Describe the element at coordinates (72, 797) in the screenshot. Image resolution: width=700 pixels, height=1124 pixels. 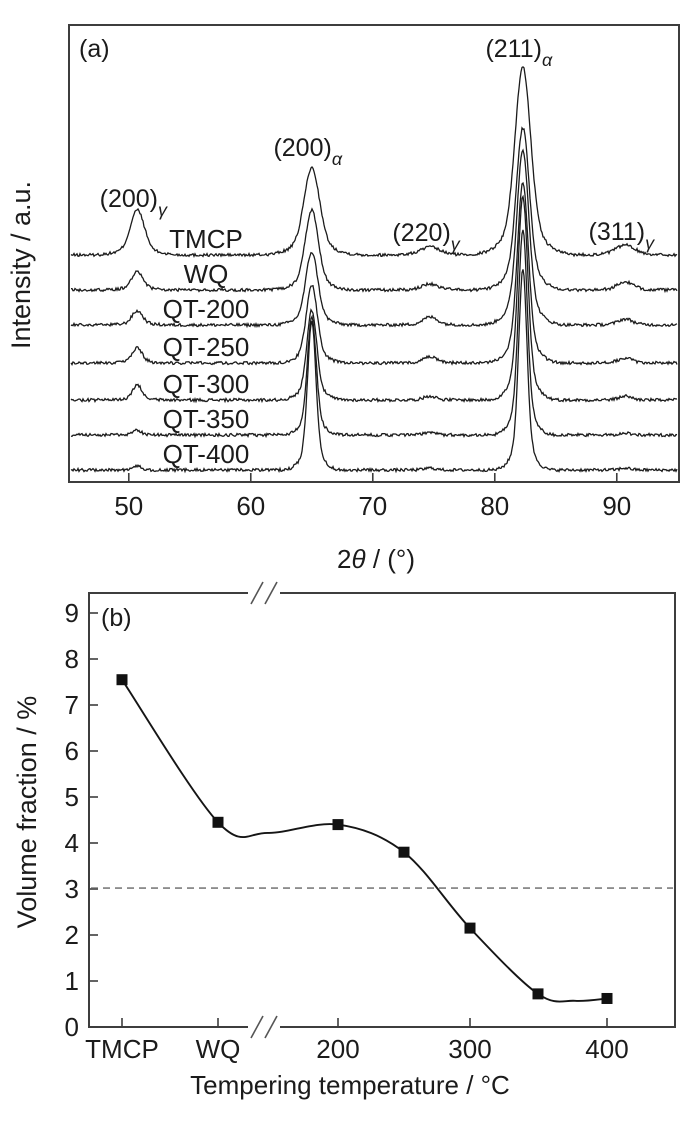
I see `panel-b-ytick-label: 5` at that location.